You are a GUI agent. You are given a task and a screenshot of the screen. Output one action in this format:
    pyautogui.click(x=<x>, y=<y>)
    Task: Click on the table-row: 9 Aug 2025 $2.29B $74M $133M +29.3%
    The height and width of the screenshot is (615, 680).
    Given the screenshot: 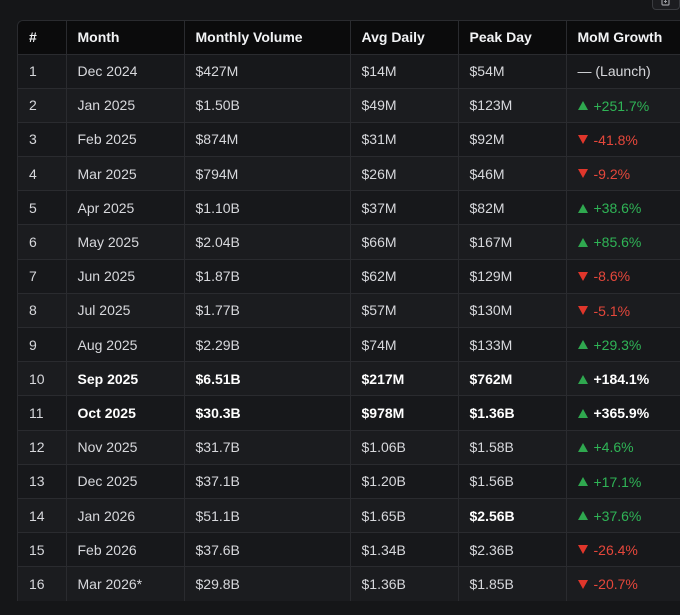 What is the action you would take?
    pyautogui.click(x=349, y=344)
    